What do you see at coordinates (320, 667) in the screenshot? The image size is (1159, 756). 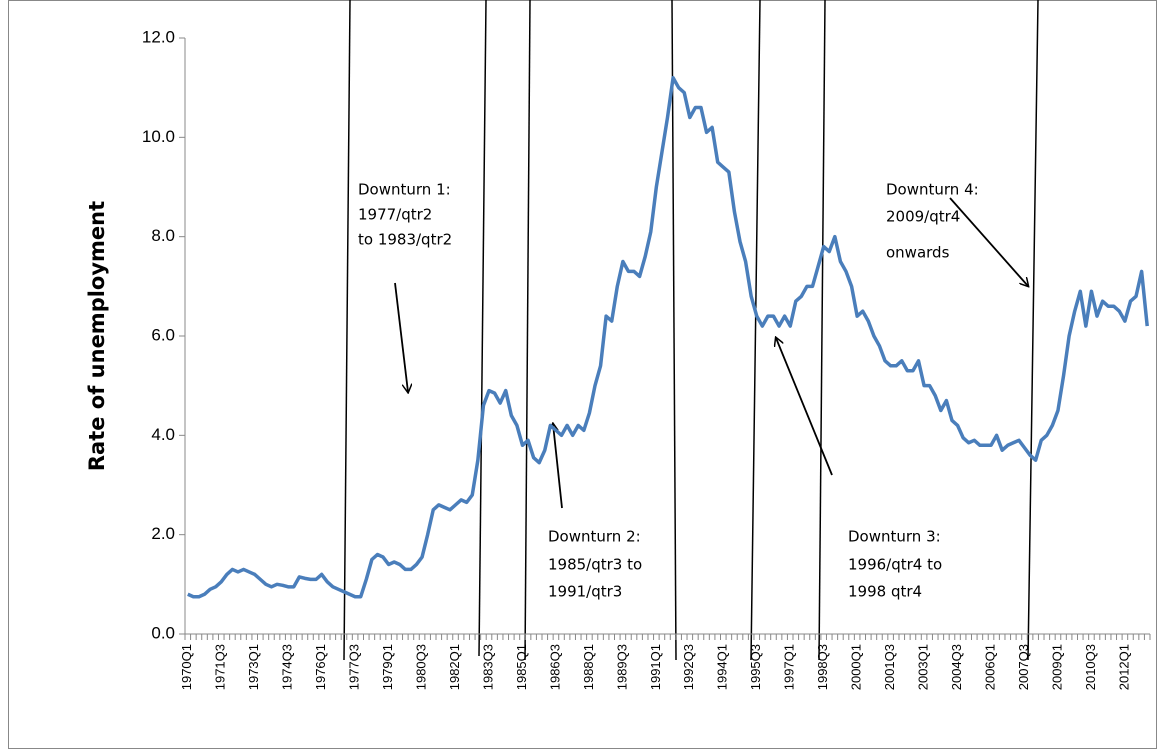 I see `x-tick-label: 1976Q1` at bounding box center [320, 667].